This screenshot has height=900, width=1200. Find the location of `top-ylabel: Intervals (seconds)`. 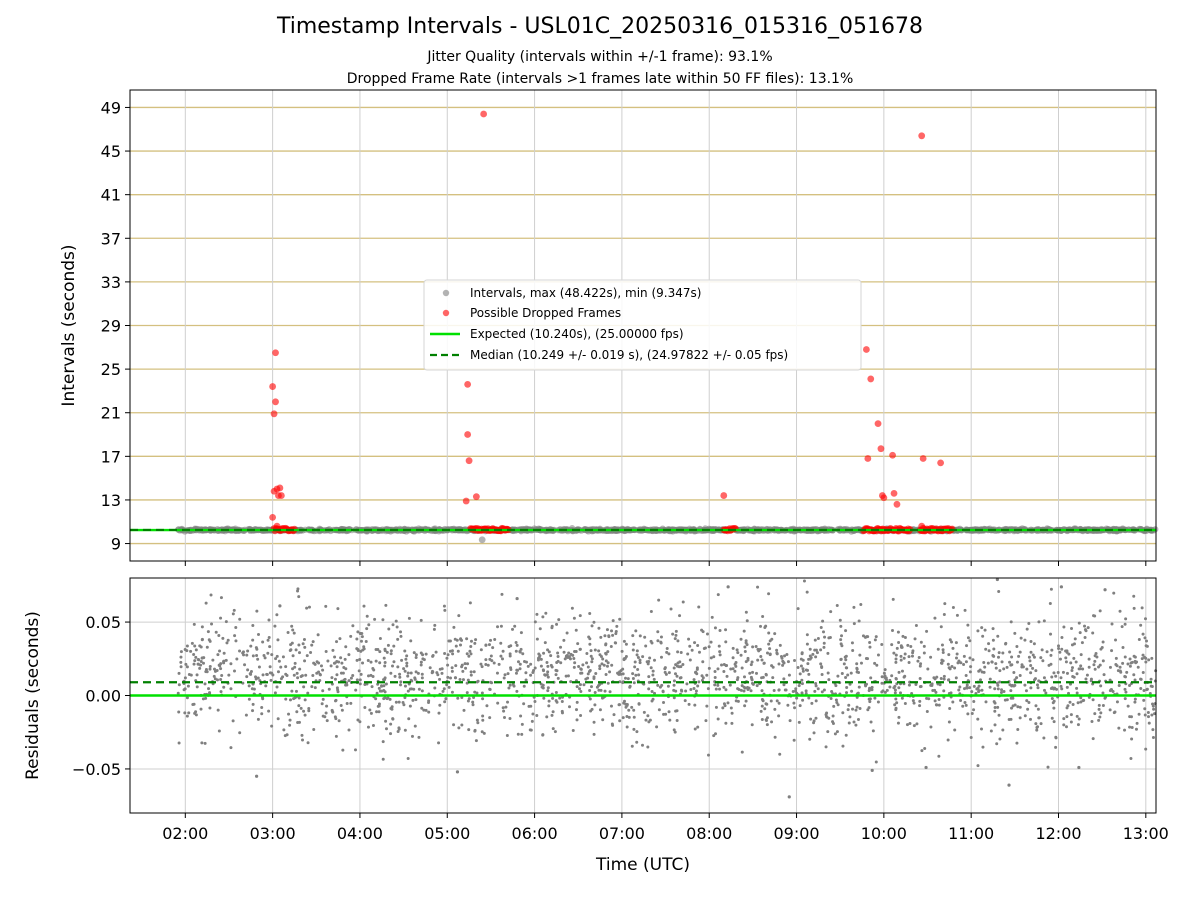

top-ylabel: Intervals (seconds) is located at coordinates (69, 325).